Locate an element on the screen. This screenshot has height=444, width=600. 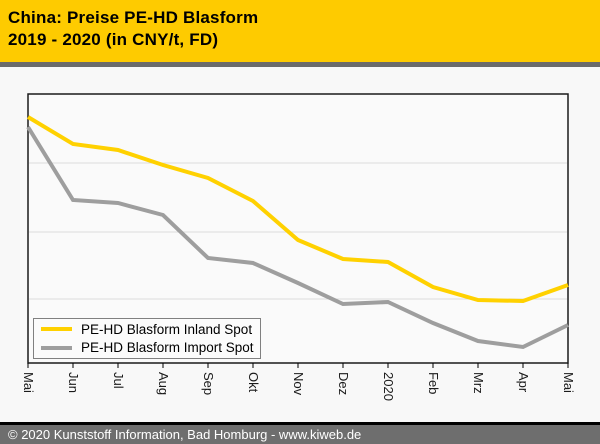
import-line-swatch is located at coordinates (56, 347).